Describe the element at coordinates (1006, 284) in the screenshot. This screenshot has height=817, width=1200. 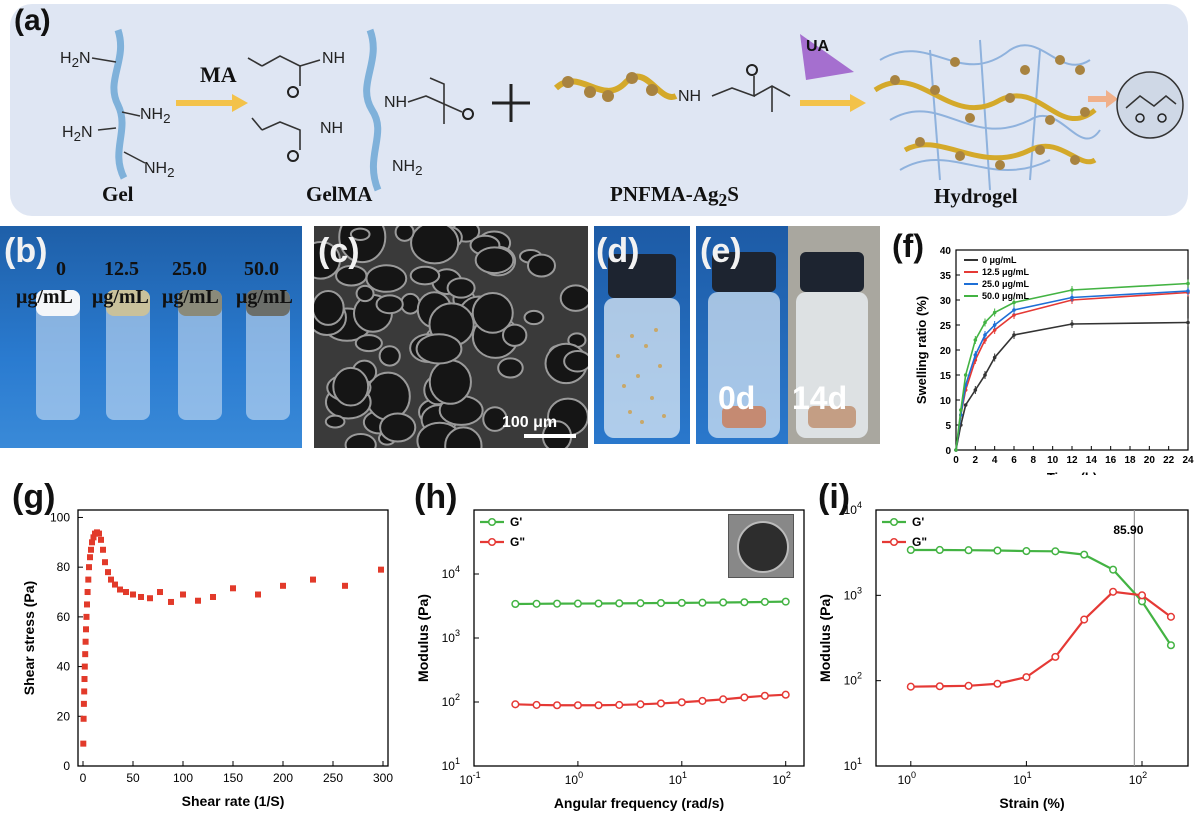
I see `legend-label: 25.0 μg/mL` at that location.